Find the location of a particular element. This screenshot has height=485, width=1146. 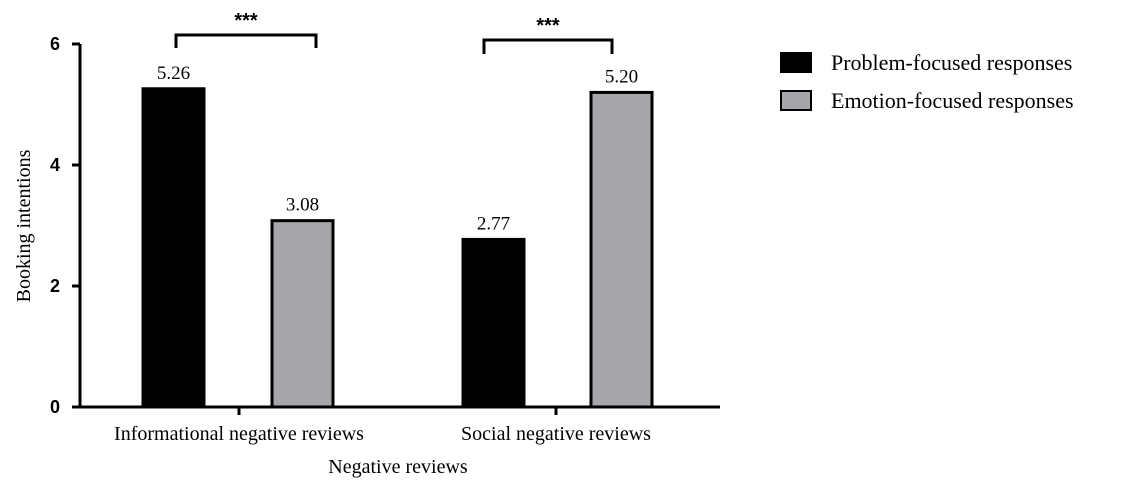

y-tick-label: 6 is located at coordinates (55, 44).